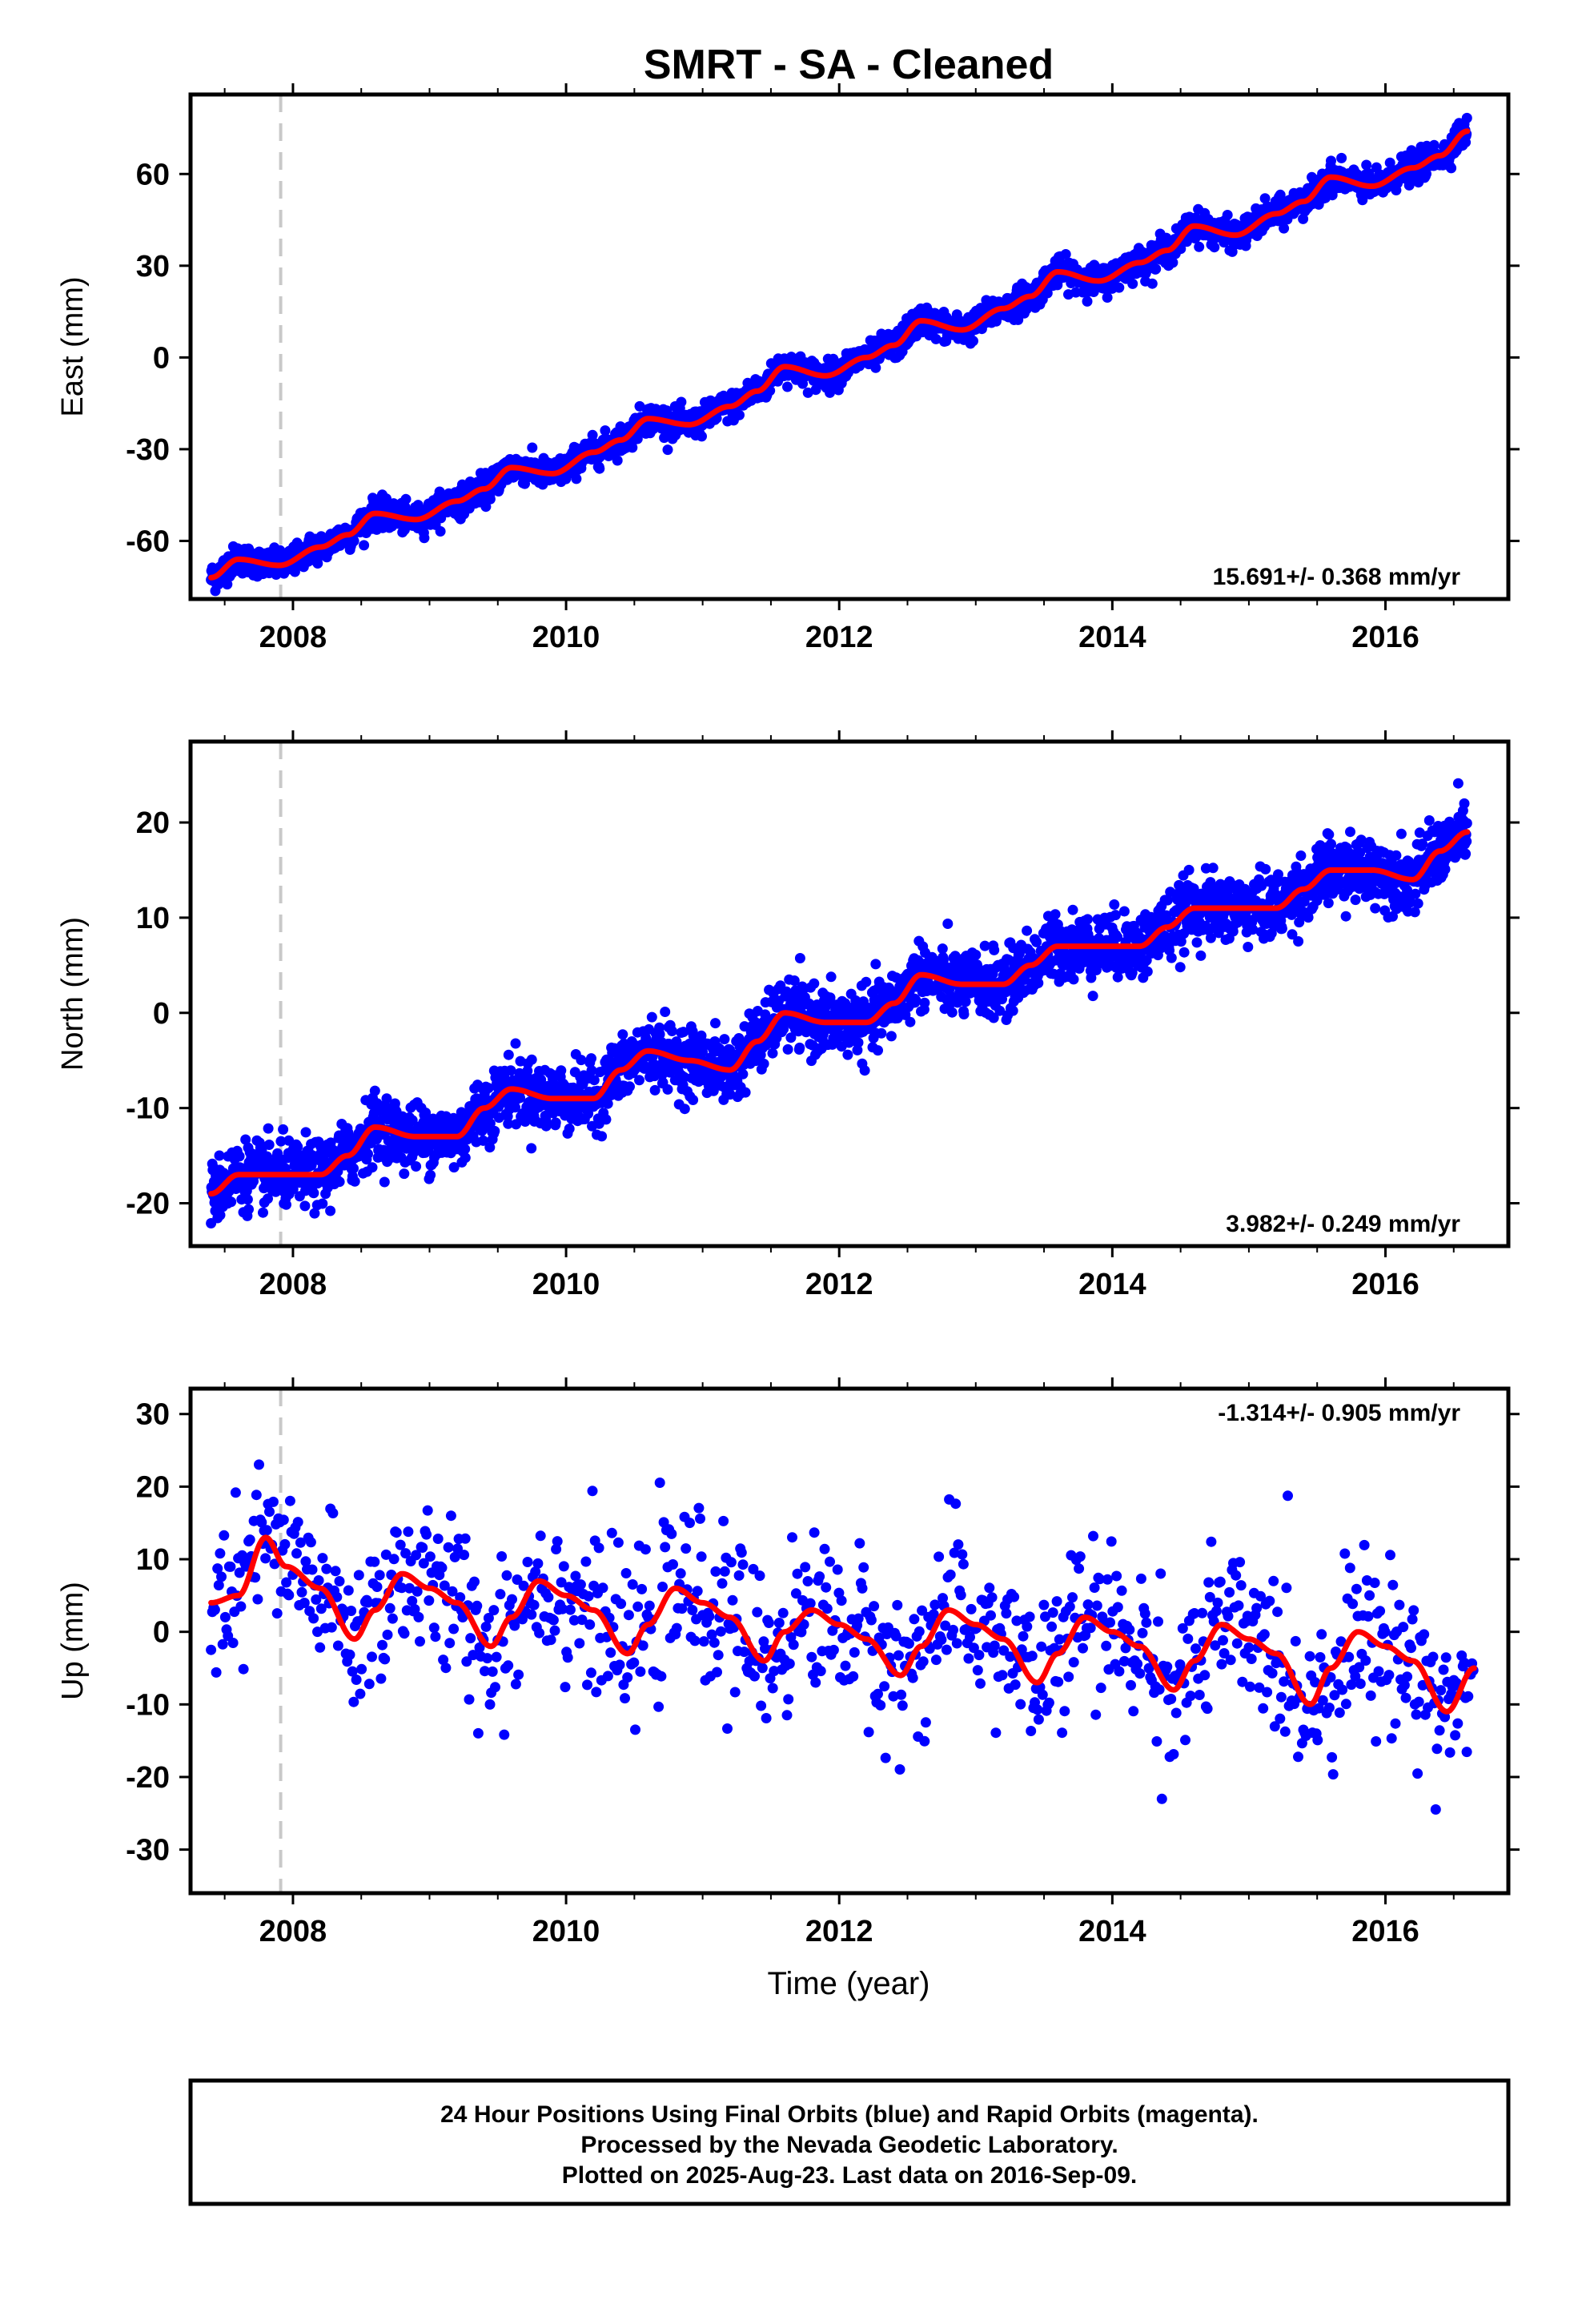  What do you see at coordinates (153, 174) in the screenshot?
I see `y-tick-label: 60` at bounding box center [153, 174].